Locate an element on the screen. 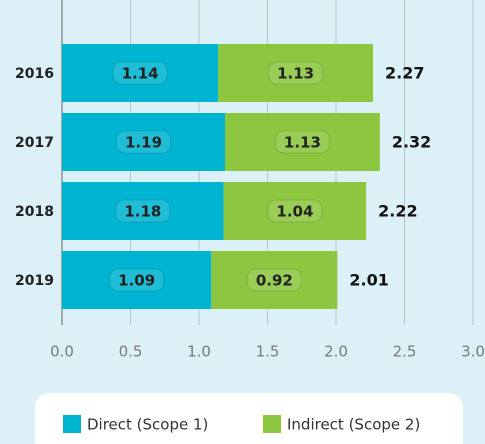 This screenshot has height=444, width=485. y-tick-label: 2018 is located at coordinates (34, 212).